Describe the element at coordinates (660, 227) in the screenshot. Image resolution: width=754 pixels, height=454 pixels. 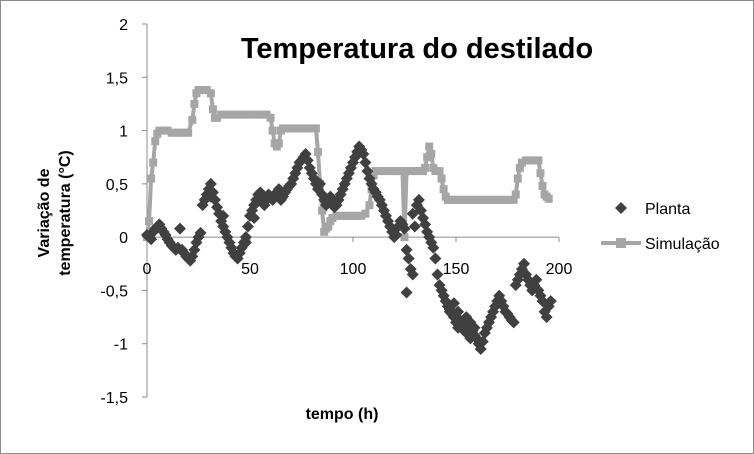
I see `legend: Planta Simulação` at that location.